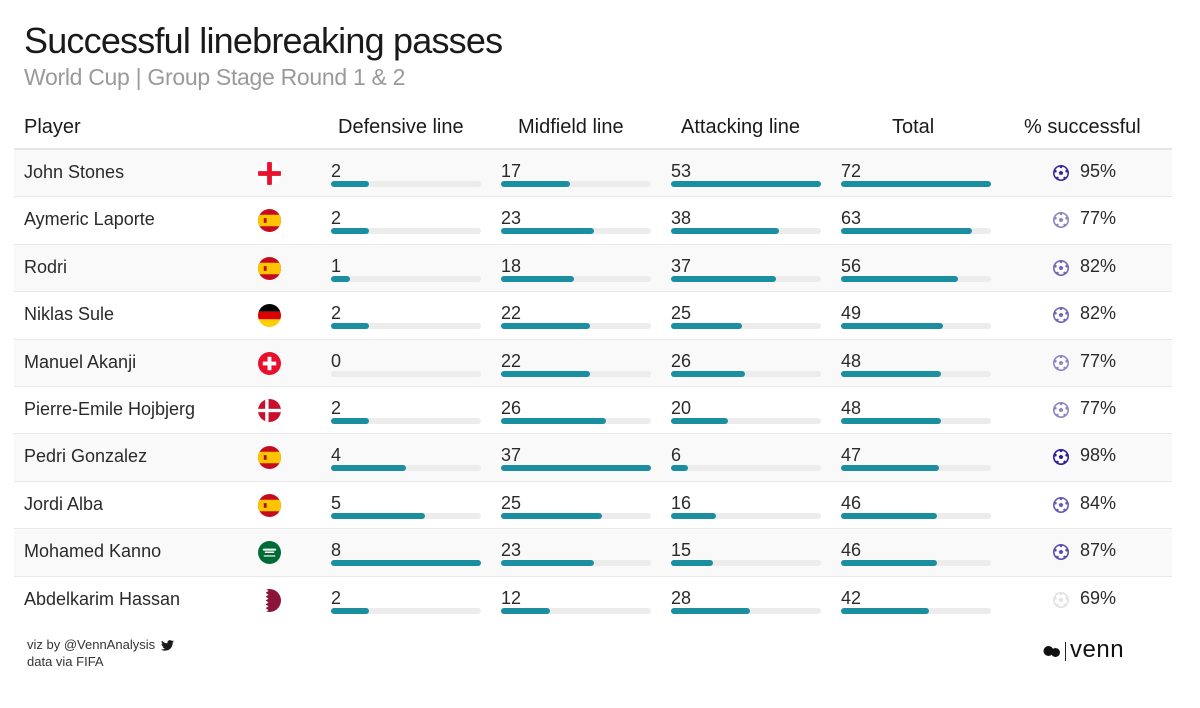 The height and width of the screenshot is (708, 1200). I want to click on table-row: Niklas Sule 2 22 25 49 82%, so click(593, 316).